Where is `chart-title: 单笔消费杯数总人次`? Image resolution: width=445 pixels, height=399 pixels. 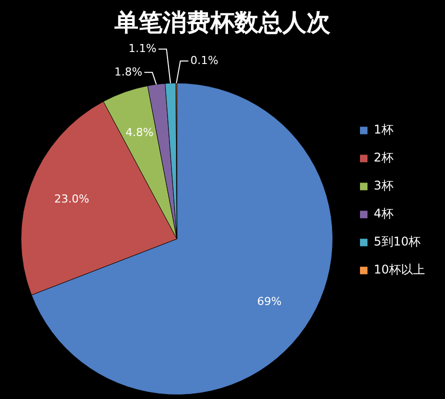 chart-title: 单笔消费杯数总人次 is located at coordinates (223, 22).